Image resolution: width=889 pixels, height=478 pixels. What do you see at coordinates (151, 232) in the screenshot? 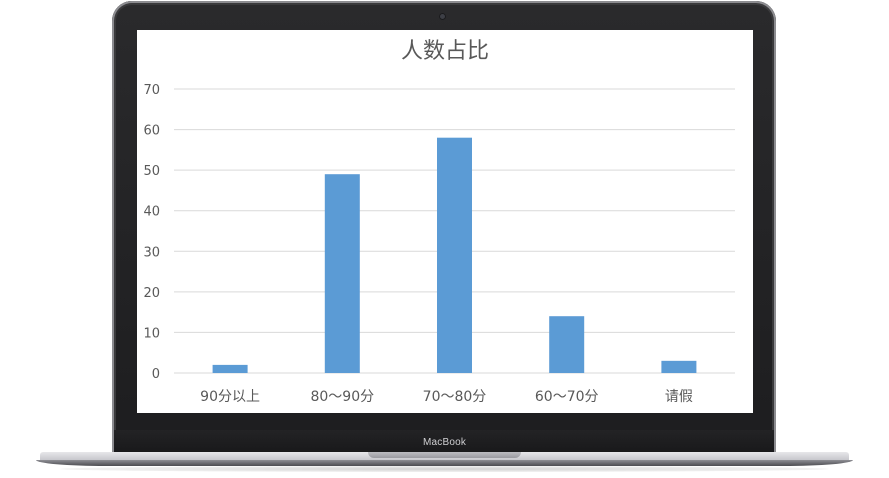
I see `y-axis-ticks: 0 10 20 30 40 50 60 70` at bounding box center [151, 232].